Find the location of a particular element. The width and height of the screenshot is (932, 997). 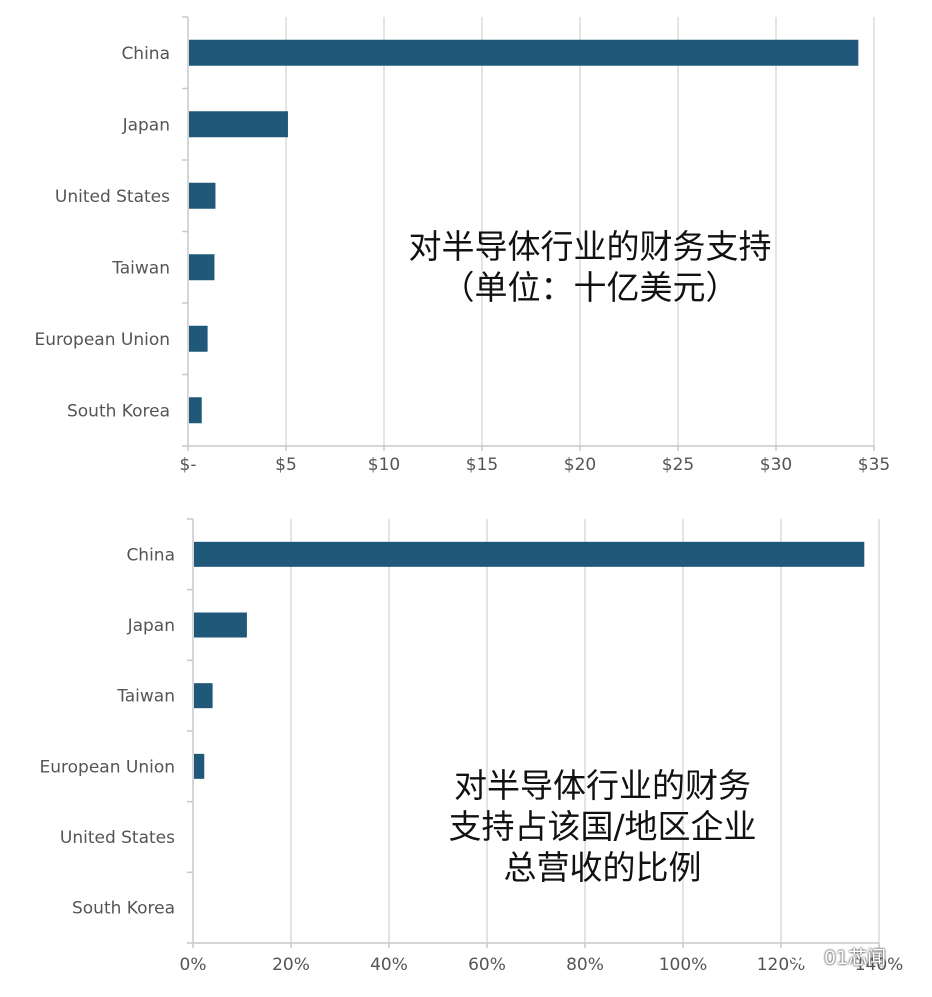

x-tick-label: $20 is located at coordinates (580, 465).